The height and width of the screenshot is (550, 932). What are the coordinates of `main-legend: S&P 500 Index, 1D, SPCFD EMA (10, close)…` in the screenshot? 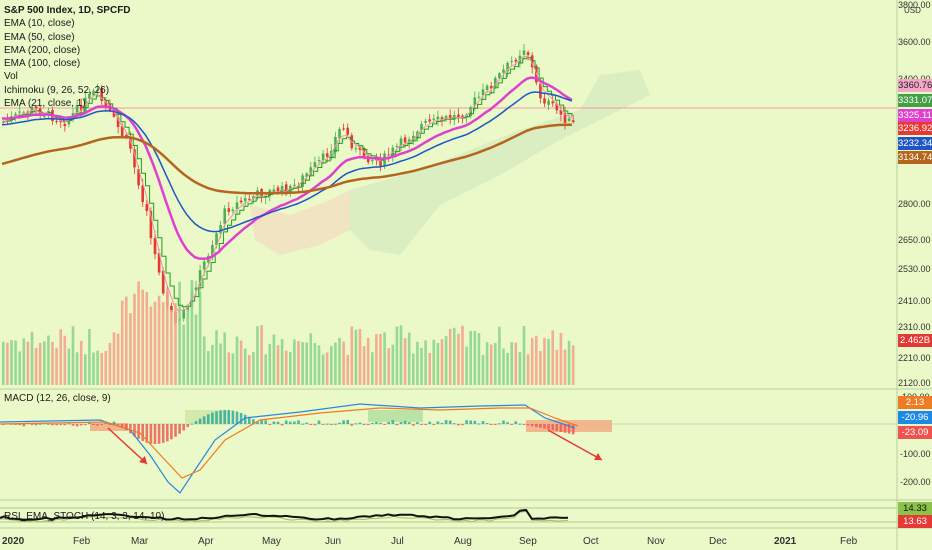 It's located at (67, 57).